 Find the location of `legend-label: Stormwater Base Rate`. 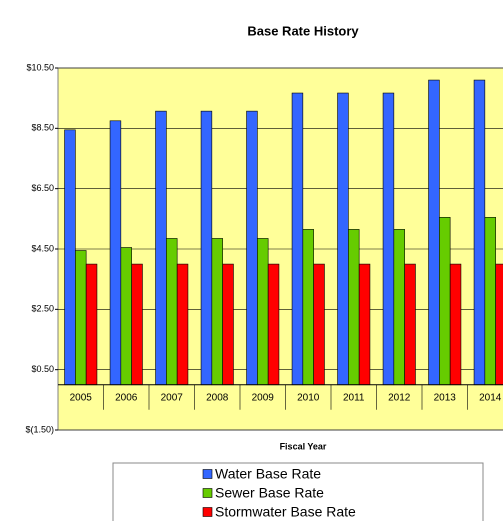

legend-label: Stormwater Base Rate is located at coordinates (285, 512).